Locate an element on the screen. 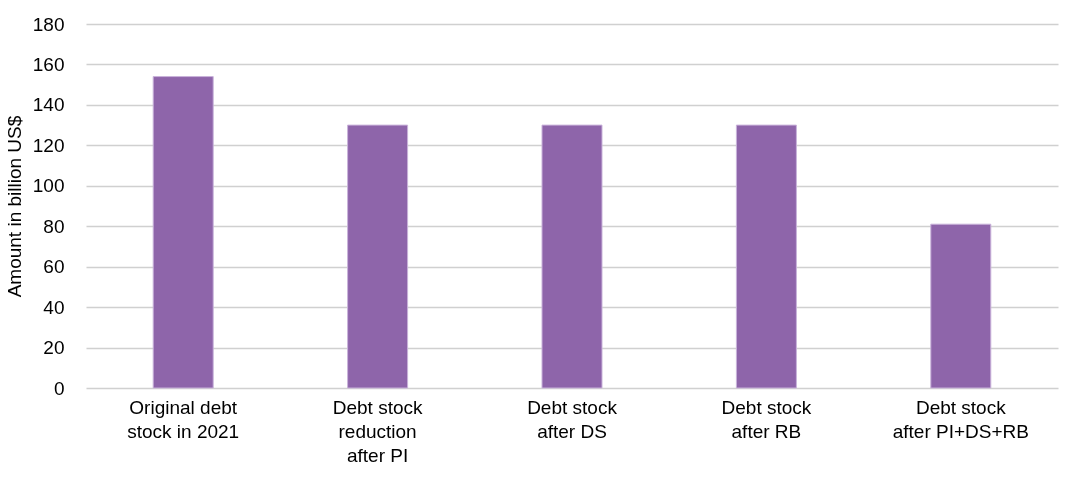 The width and height of the screenshot is (1092, 481). y-tick-label: 120 is located at coordinates (48, 145).